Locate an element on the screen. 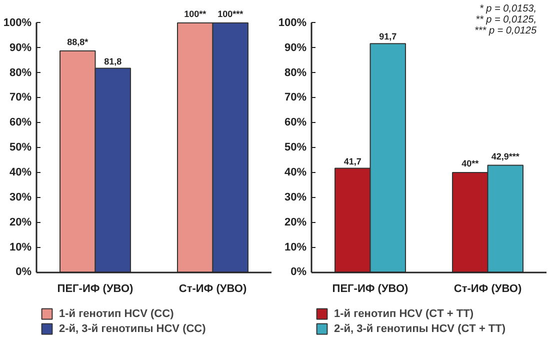 Image resolution: width=550 pixels, height=339 pixels. text: * p = 0,0153, is located at coordinates (508, 9).